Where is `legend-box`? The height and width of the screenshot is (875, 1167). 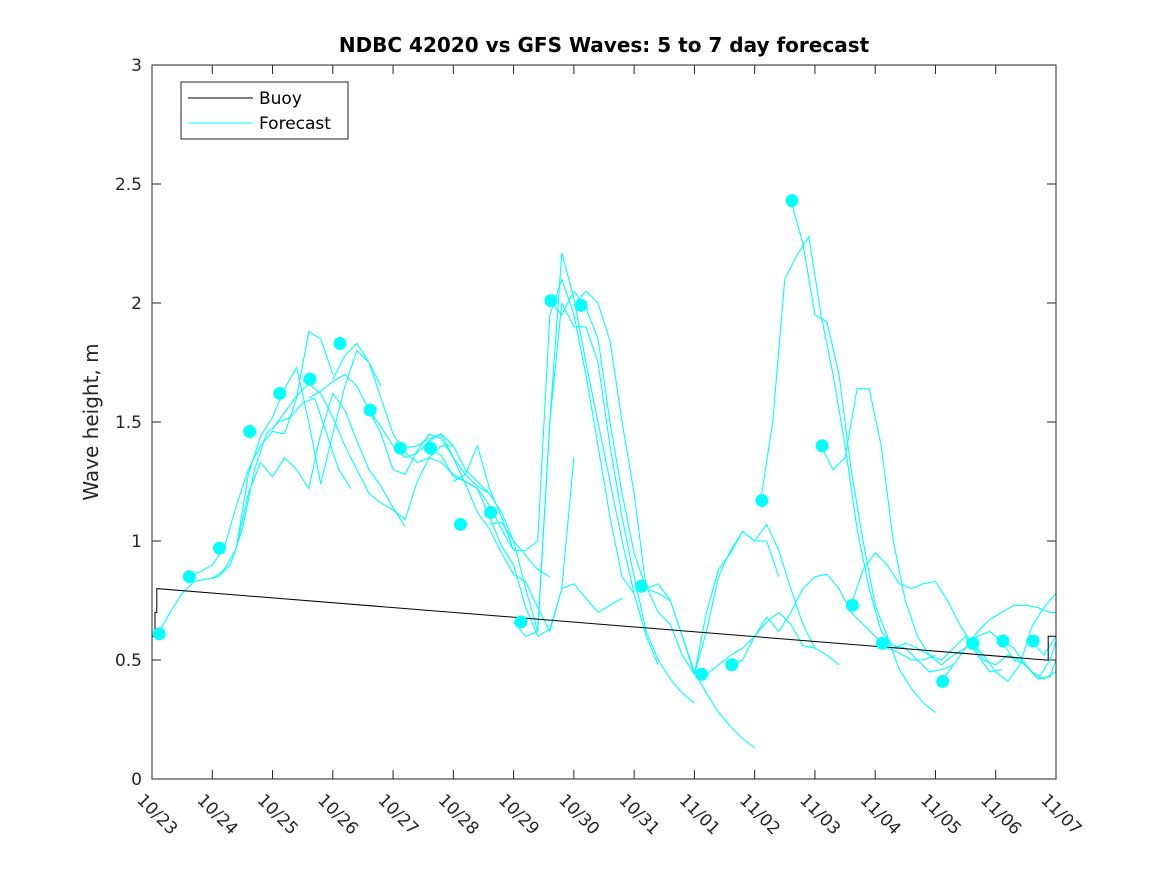 legend-box is located at coordinates (264, 110).